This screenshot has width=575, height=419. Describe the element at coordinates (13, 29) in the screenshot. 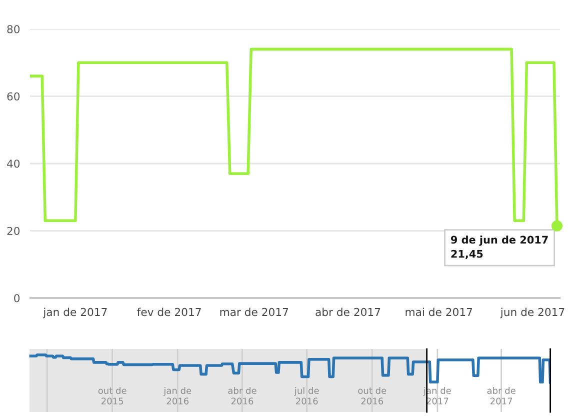

I see `y-tick-label: 80` at that location.